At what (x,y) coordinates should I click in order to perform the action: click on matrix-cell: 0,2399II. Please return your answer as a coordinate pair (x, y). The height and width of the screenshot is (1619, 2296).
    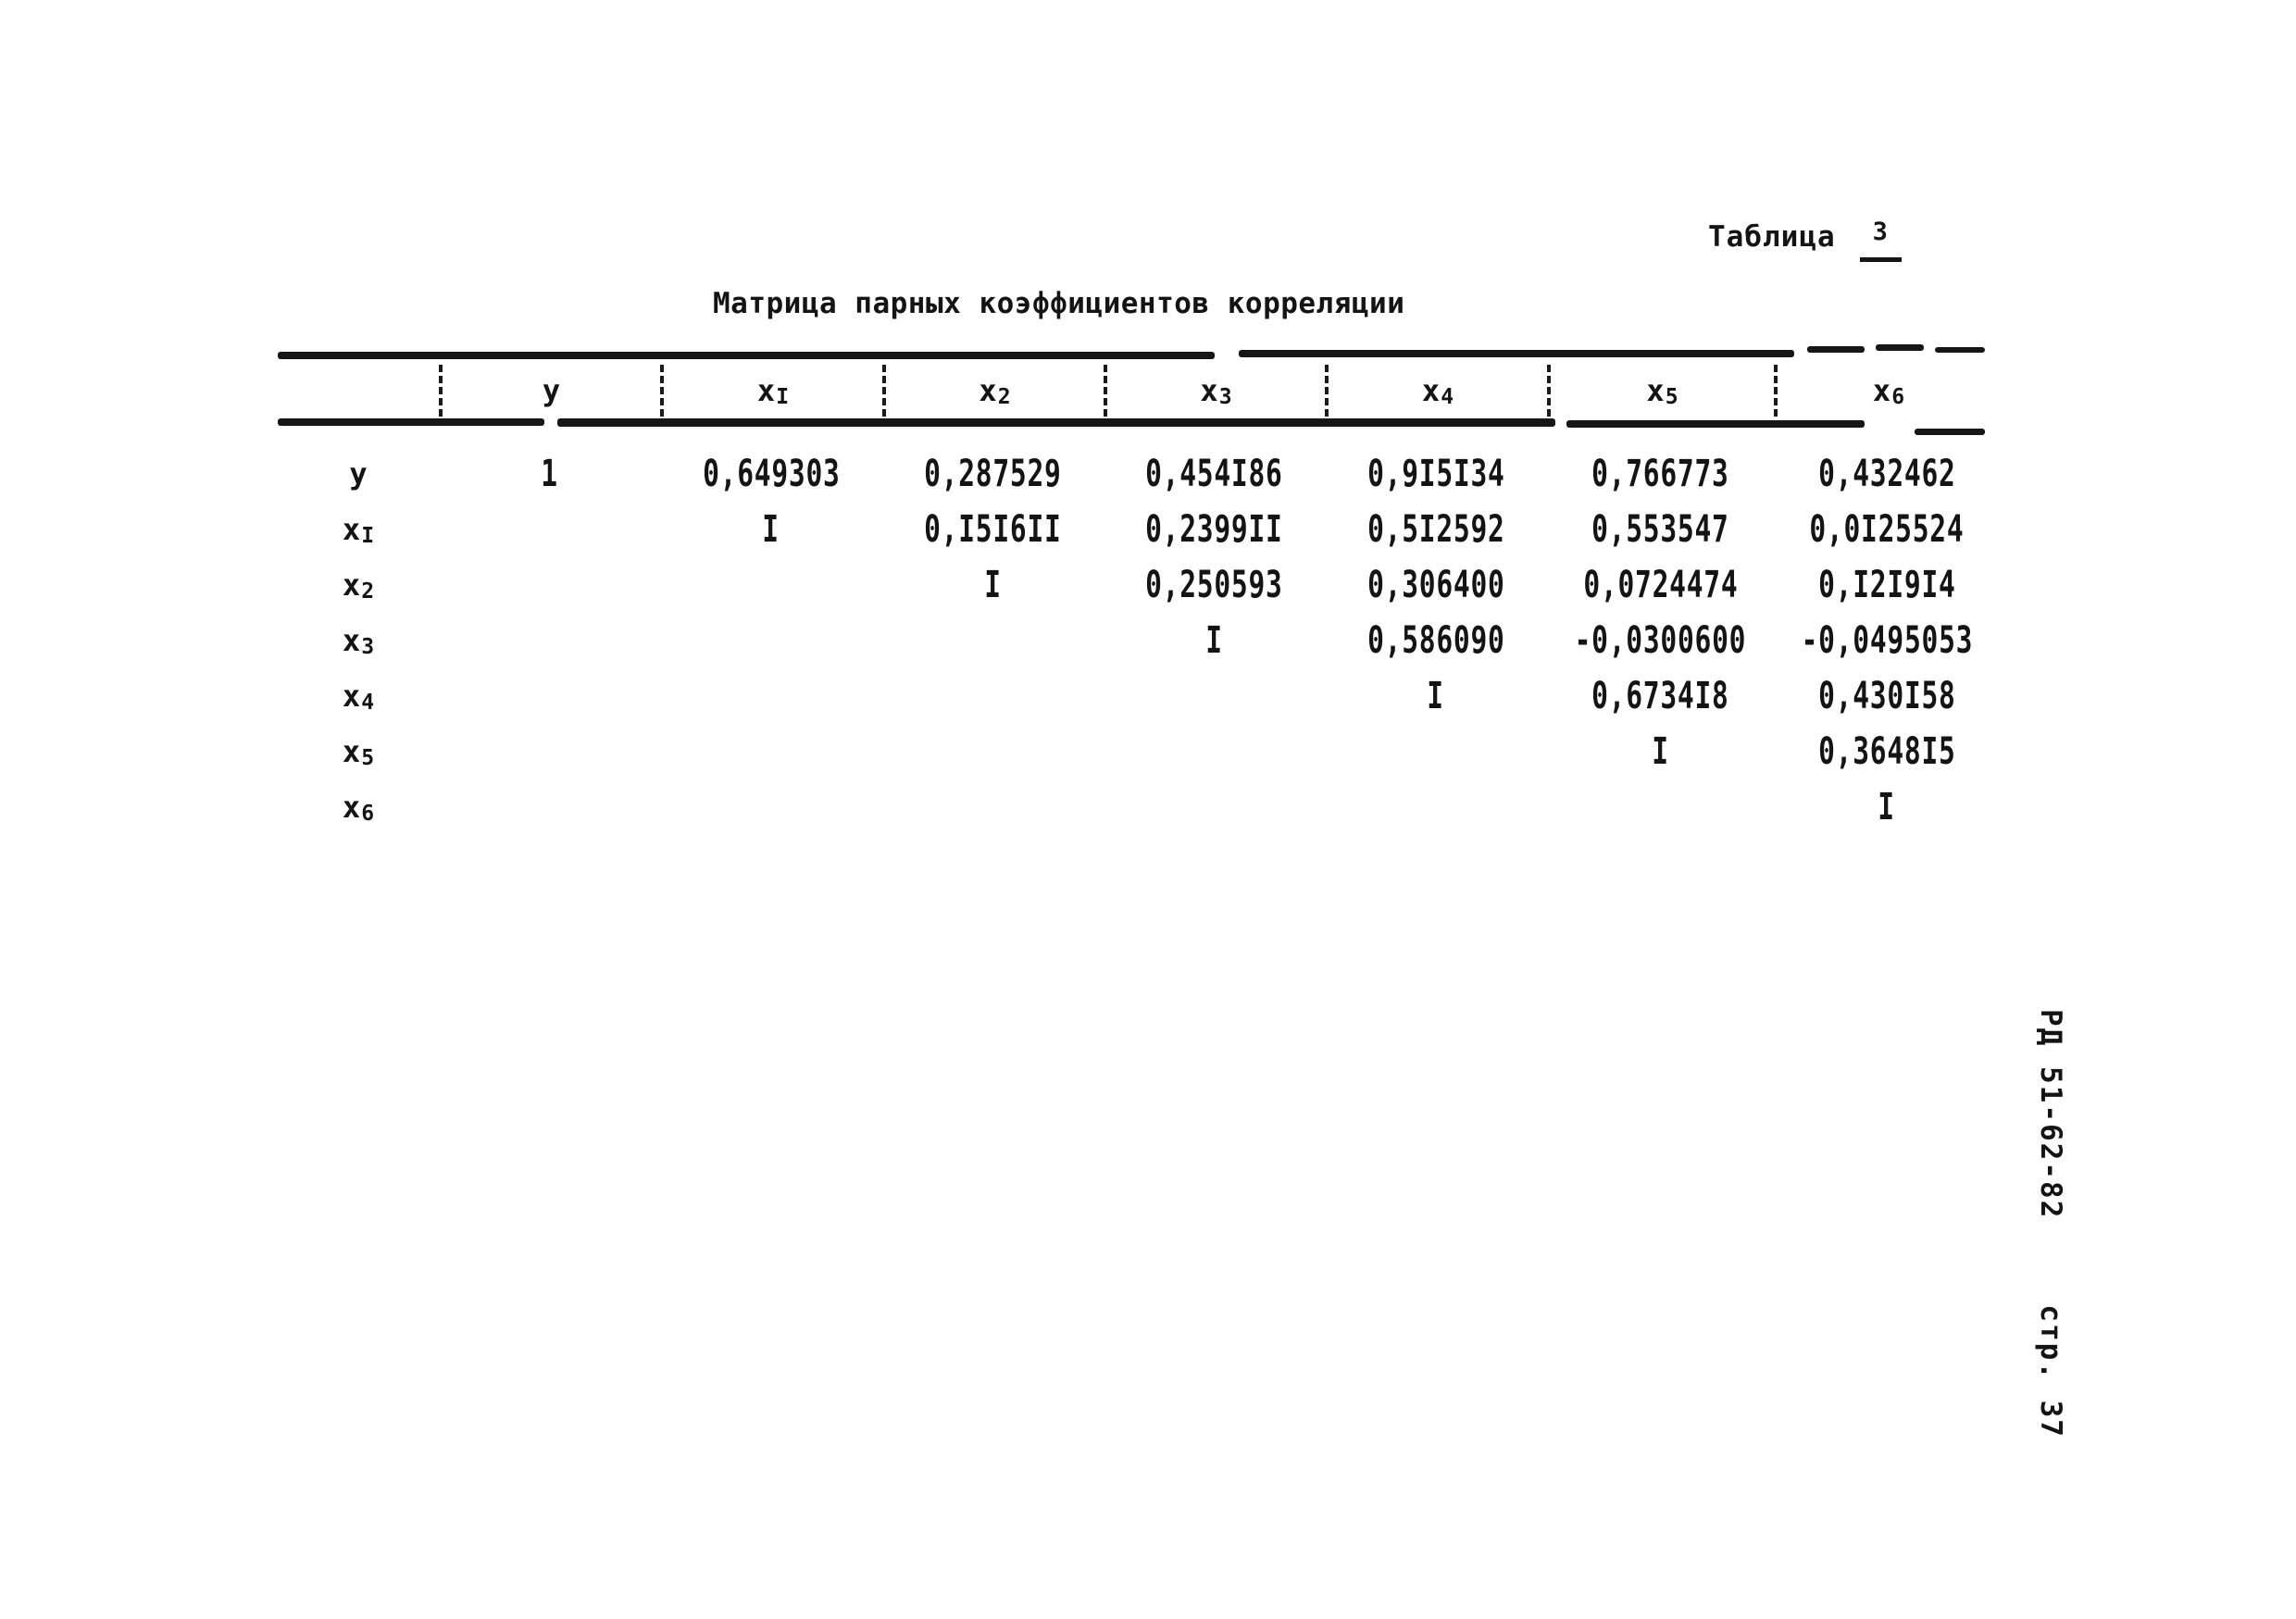
    Looking at the image, I should click on (1214, 530).